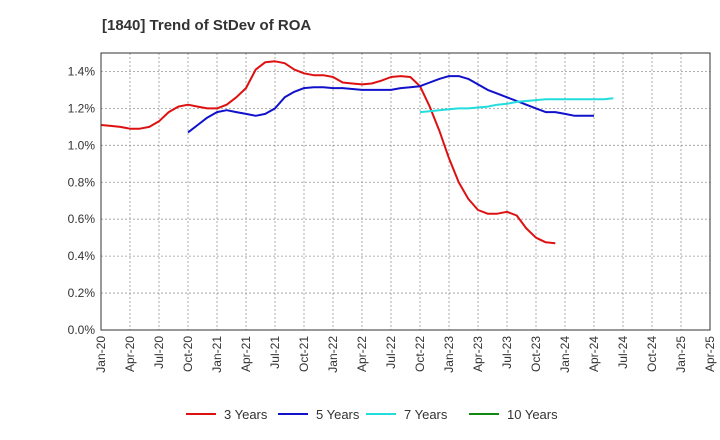 The image size is (720, 440). I want to click on y-tick-label: 0.6%, so click(82, 219).